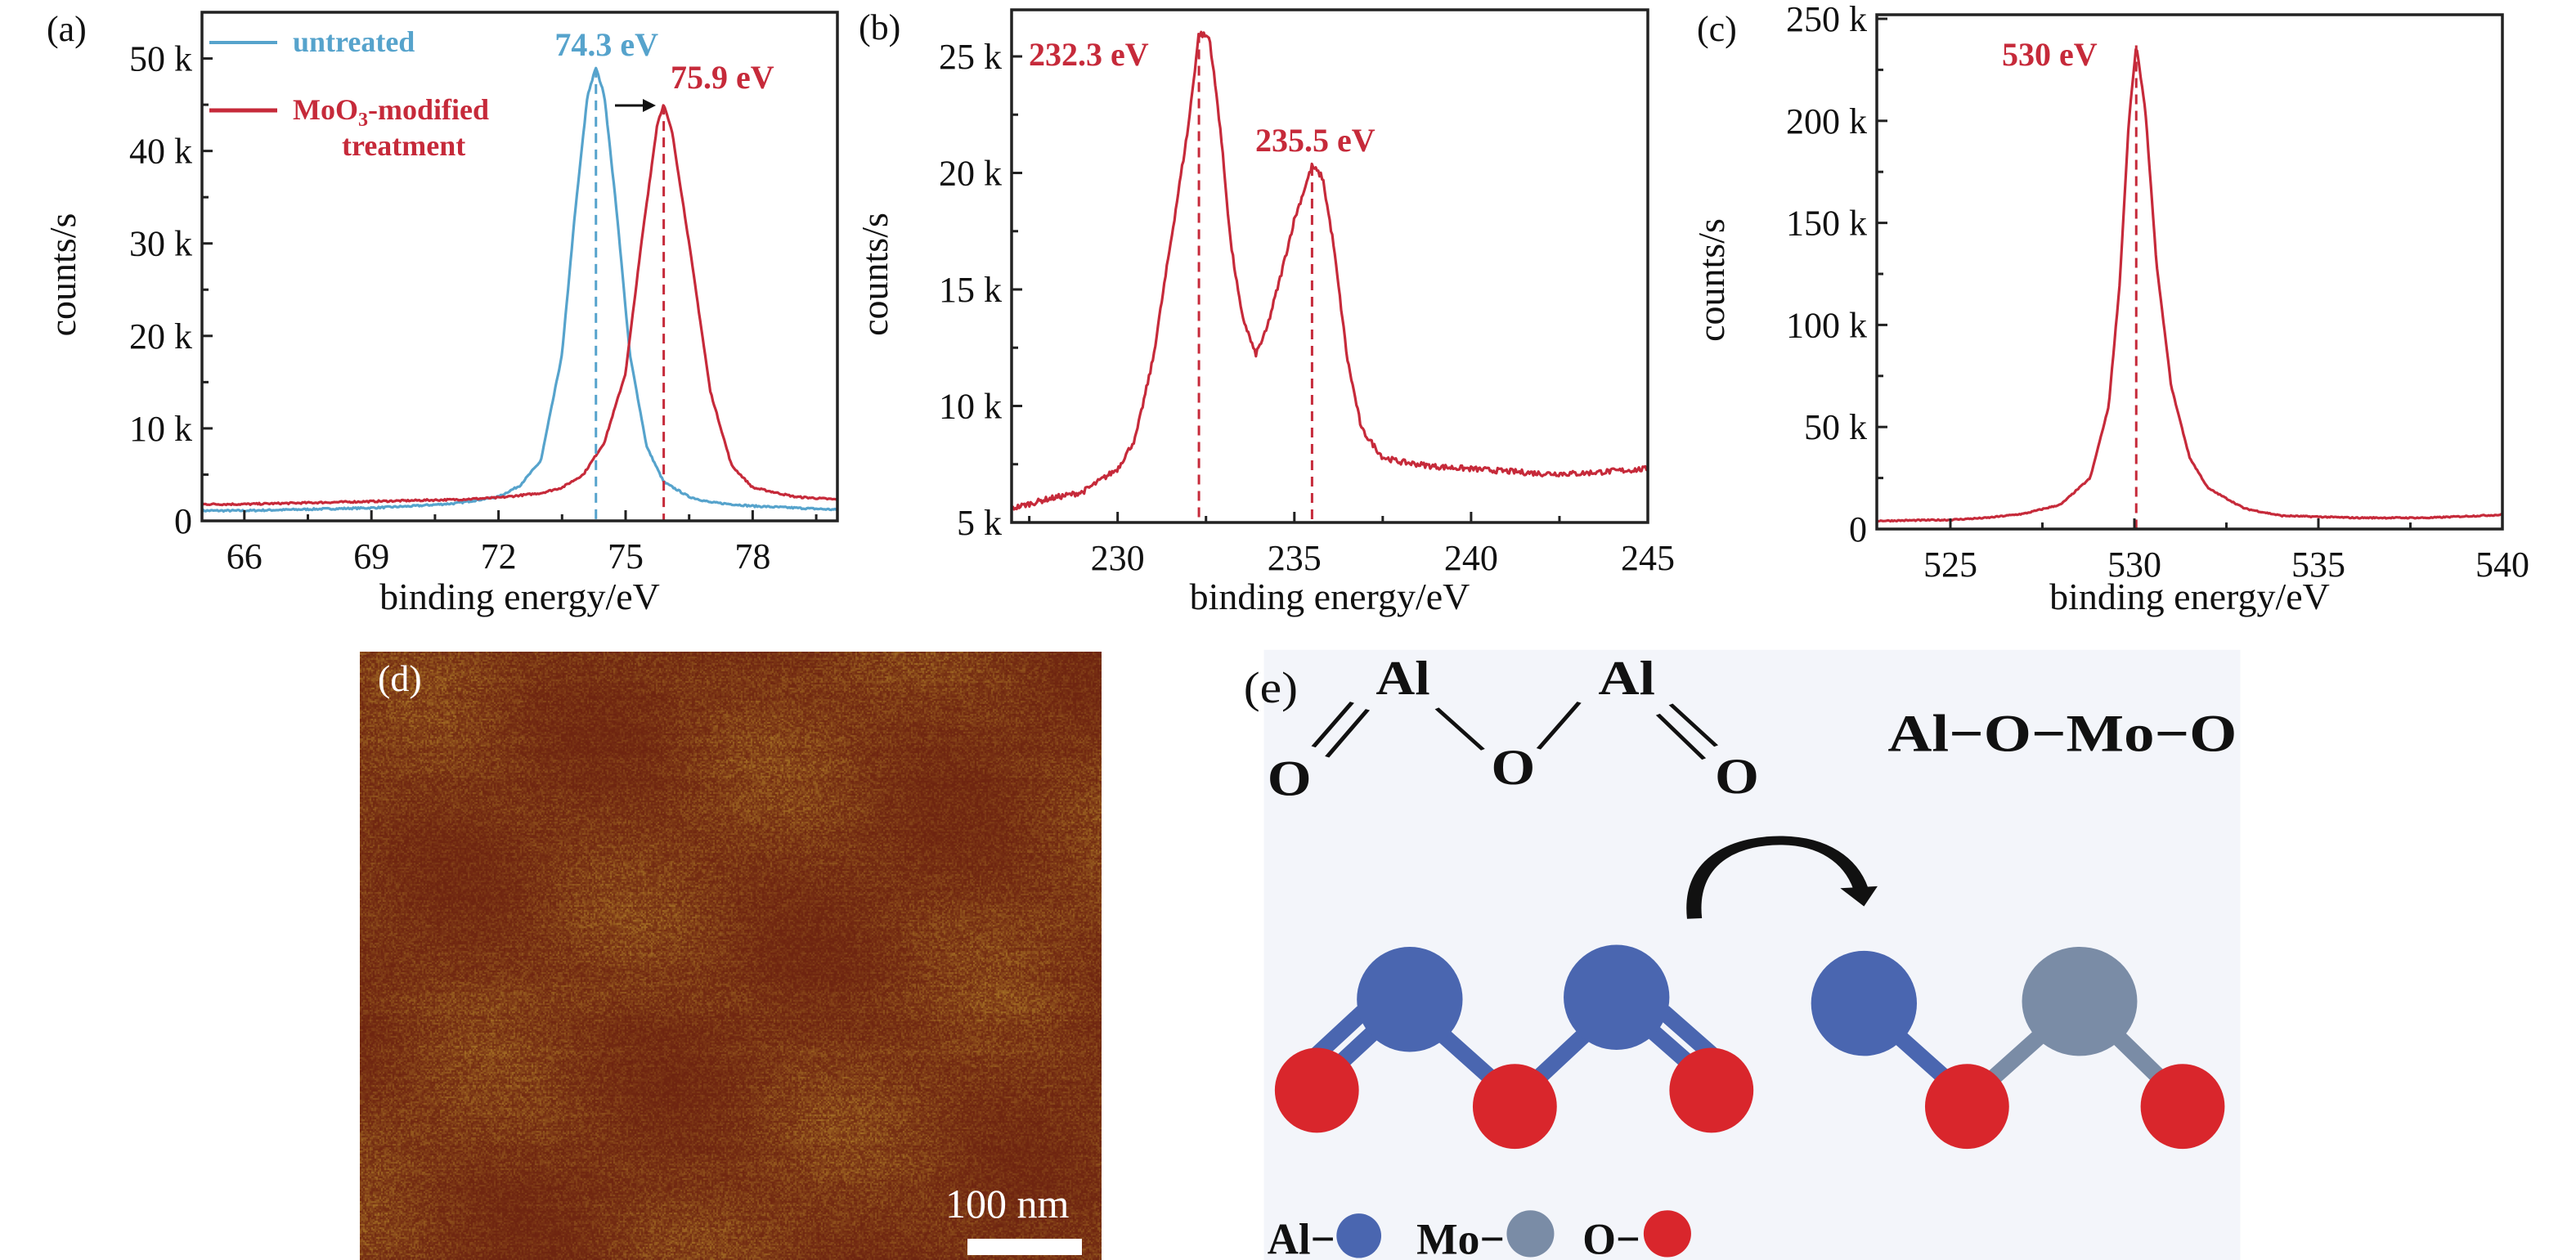 Image resolution: width=2576 pixels, height=1260 pixels. What do you see at coordinates (1402, 678) in the screenshot?
I see `atom-al-1: Al` at bounding box center [1402, 678].